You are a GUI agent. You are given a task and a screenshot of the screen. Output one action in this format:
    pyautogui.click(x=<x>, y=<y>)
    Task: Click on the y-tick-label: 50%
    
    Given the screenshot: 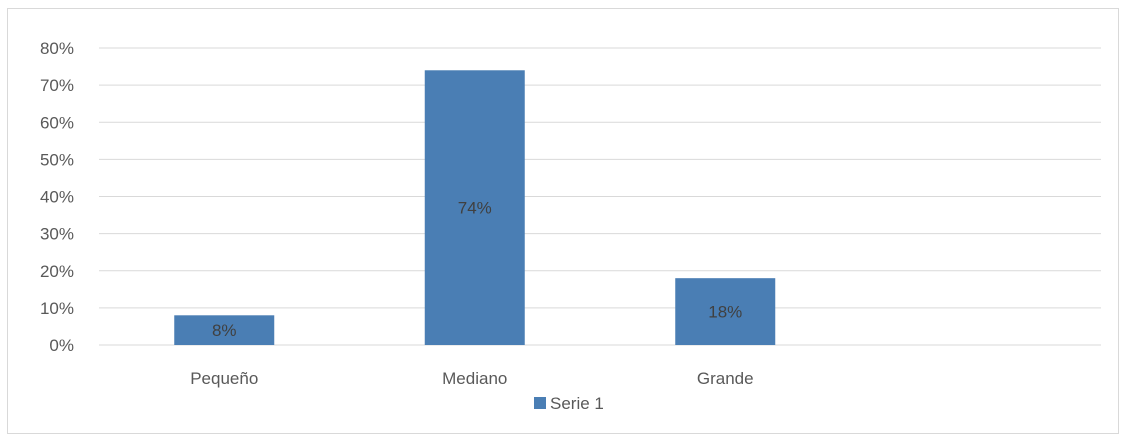 What is the action you would take?
    pyautogui.click(x=57, y=159)
    